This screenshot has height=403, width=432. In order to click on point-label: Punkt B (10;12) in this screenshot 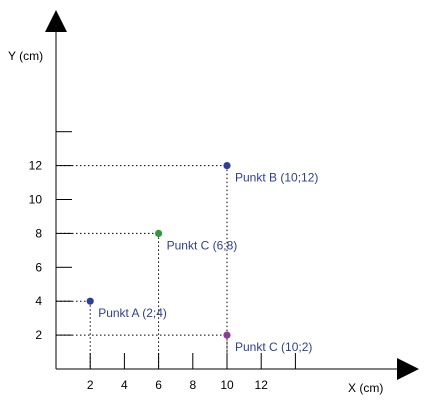, I will do `click(276, 178)`.